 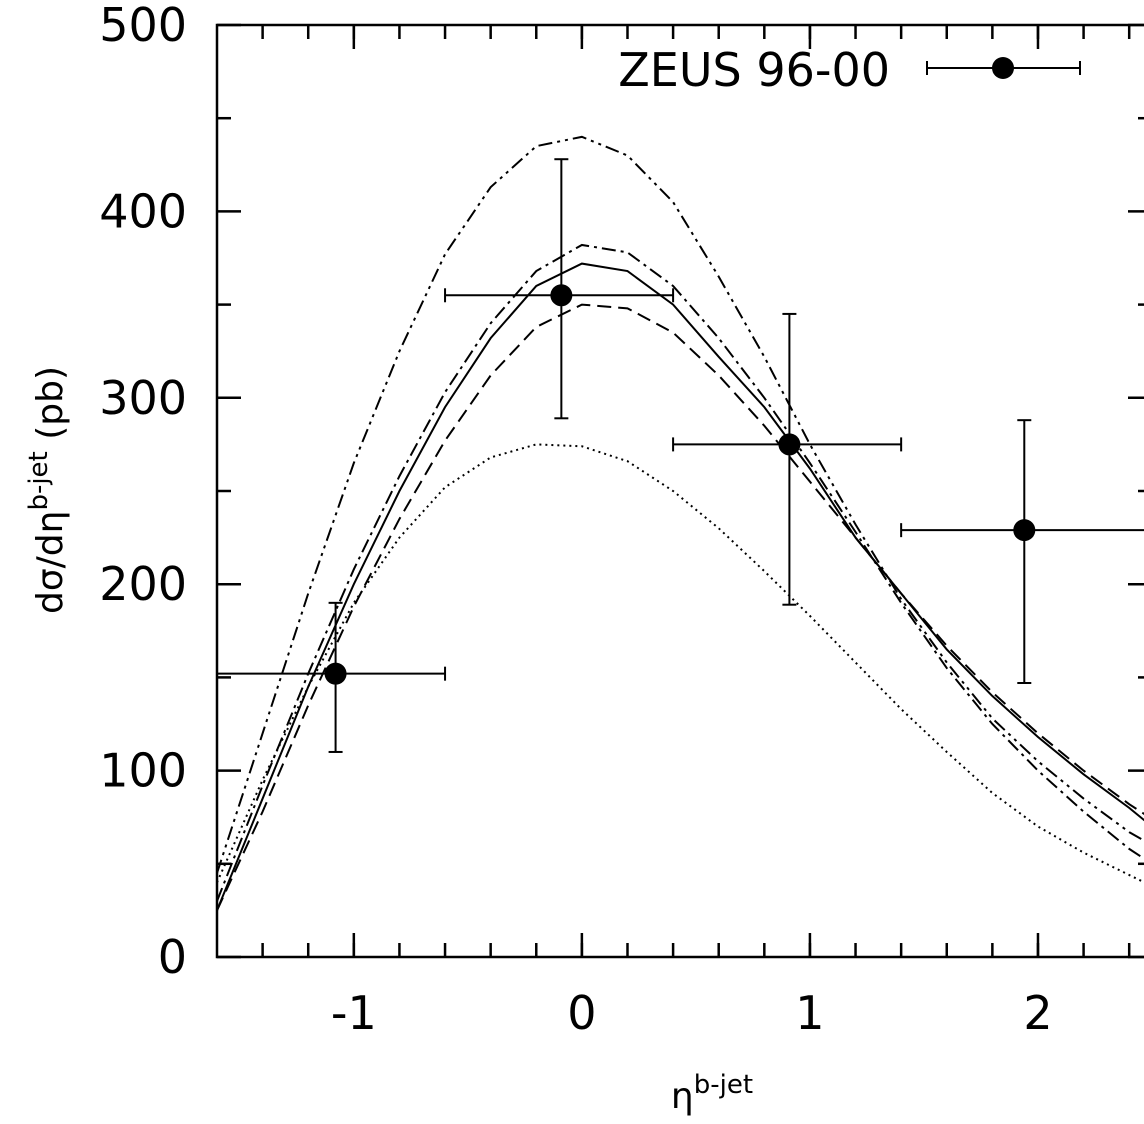 I want to click on y-axis-label: dσ/dηb-jet (pb), so click(x=47, y=490).